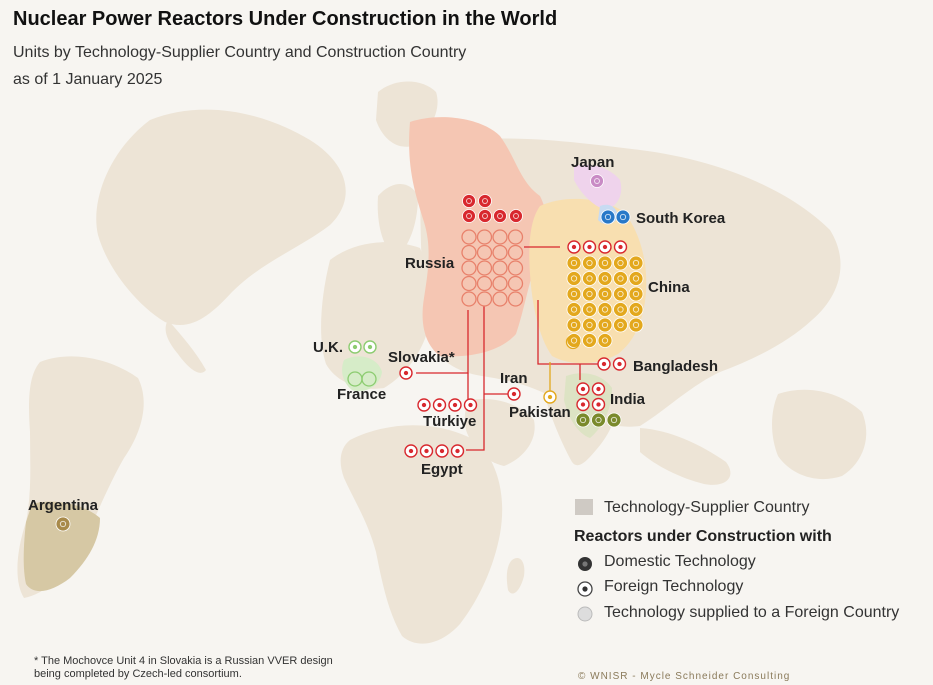 Image resolution: width=933 pixels, height=685 pixels. What do you see at coordinates (63, 505) in the screenshot?
I see `label-argentina: Argentina` at bounding box center [63, 505].